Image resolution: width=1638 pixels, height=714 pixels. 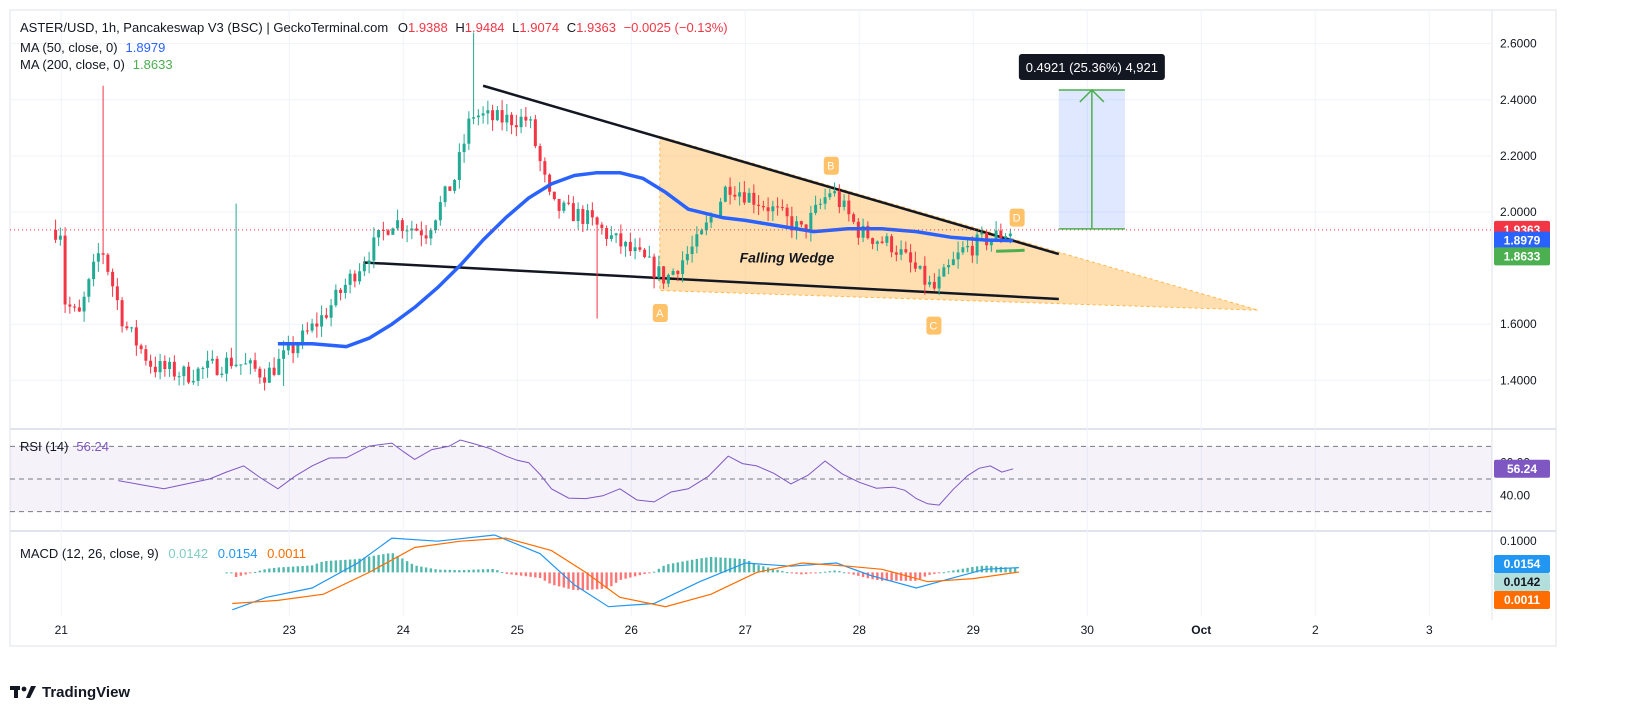 What do you see at coordinates (675, 27) in the screenshot?
I see `ohlc-change: −0.0025 (−0.13%)` at bounding box center [675, 27].